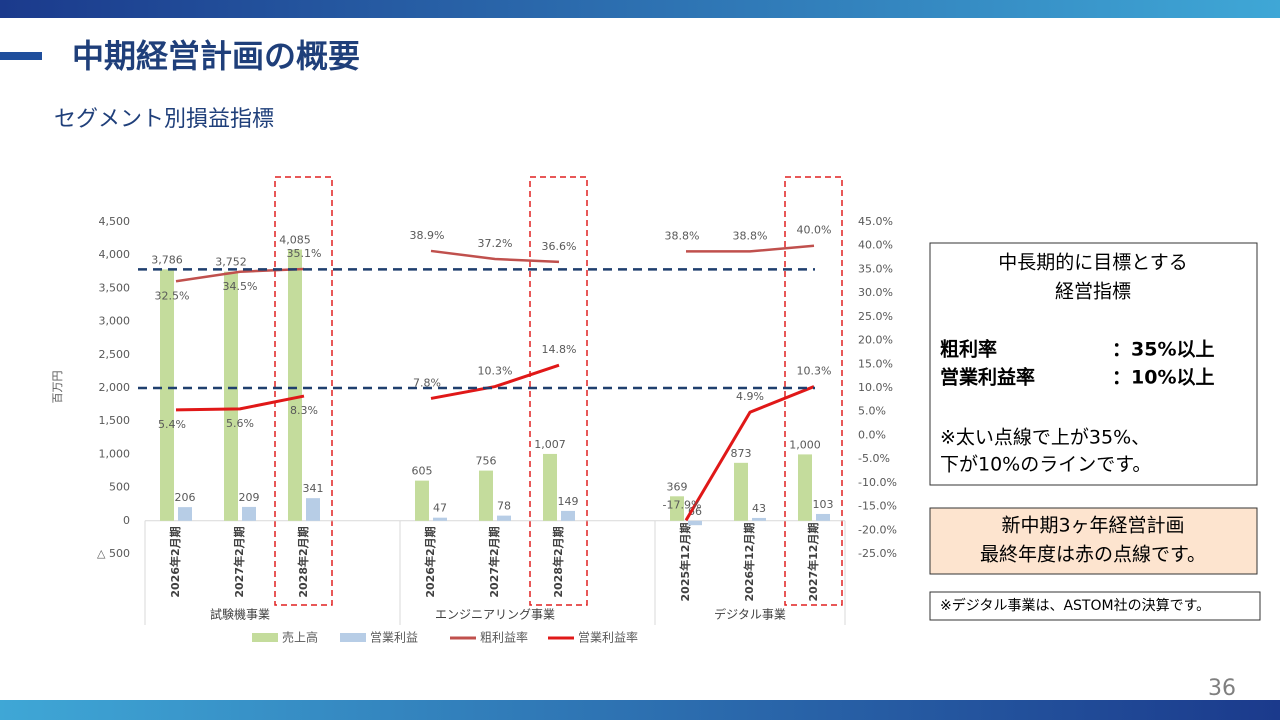  Describe the element at coordinates (877, 482) in the screenshot. I see `y2-tick-label: -10.0%` at that location.